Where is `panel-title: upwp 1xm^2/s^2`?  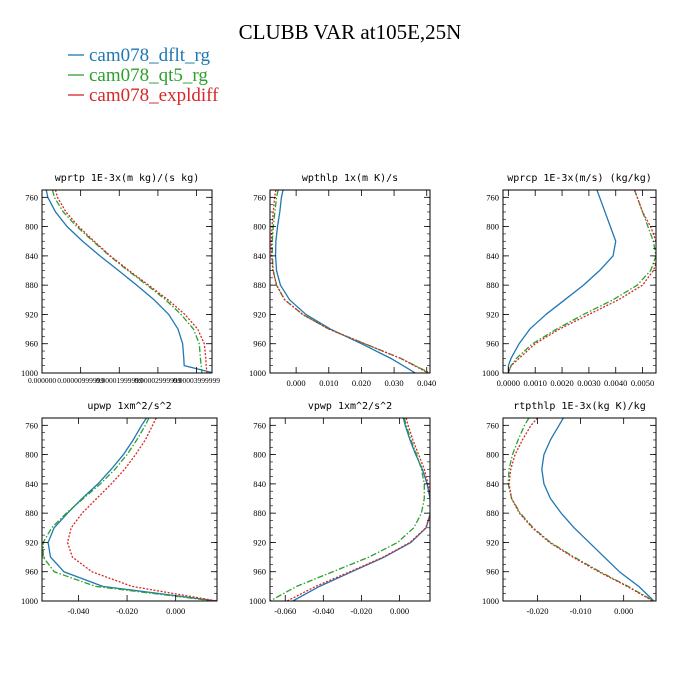
panel-title: upwp 1xm^2/s^2 is located at coordinates (129, 406).